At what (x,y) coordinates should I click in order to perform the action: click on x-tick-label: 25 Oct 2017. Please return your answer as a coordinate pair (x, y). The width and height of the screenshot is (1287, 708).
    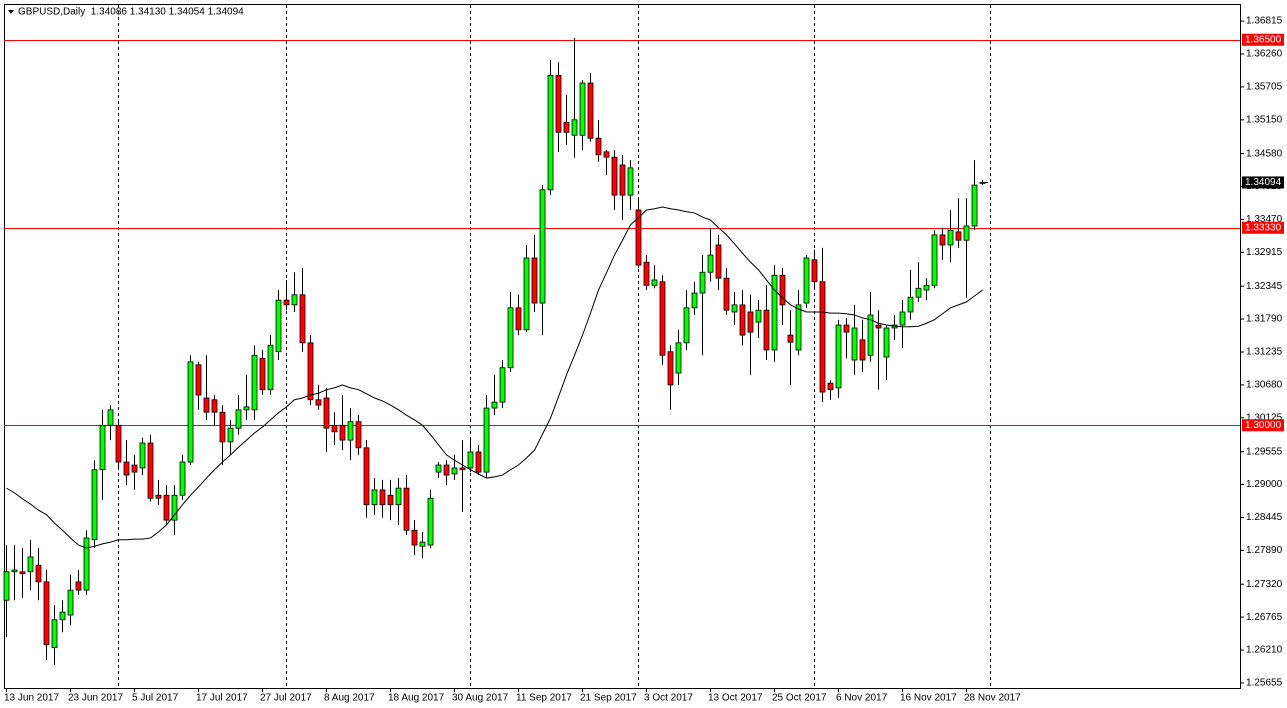
    Looking at the image, I should click on (799, 698).